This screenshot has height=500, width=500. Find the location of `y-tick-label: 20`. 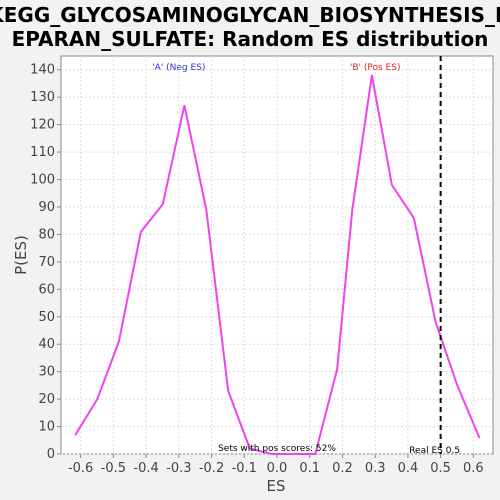

y-tick-label: 20 is located at coordinates (46, 399).